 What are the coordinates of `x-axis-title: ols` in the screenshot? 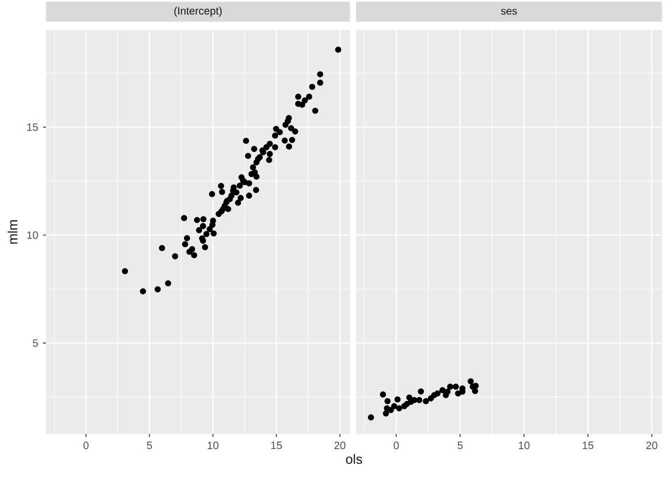 It's located at (354, 459).